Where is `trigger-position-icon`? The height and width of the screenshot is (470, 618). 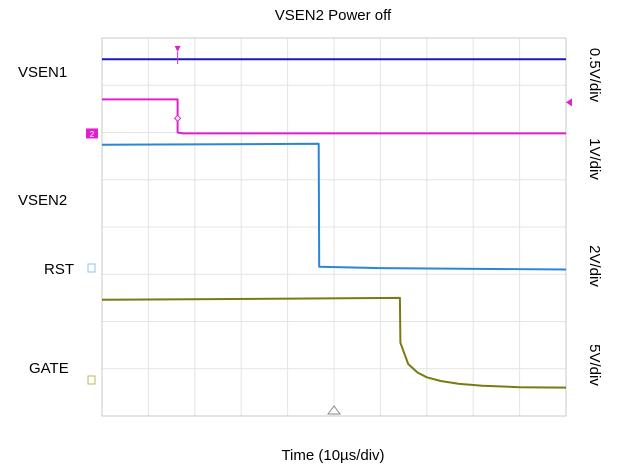
trigger-position-icon is located at coordinates (334, 410).